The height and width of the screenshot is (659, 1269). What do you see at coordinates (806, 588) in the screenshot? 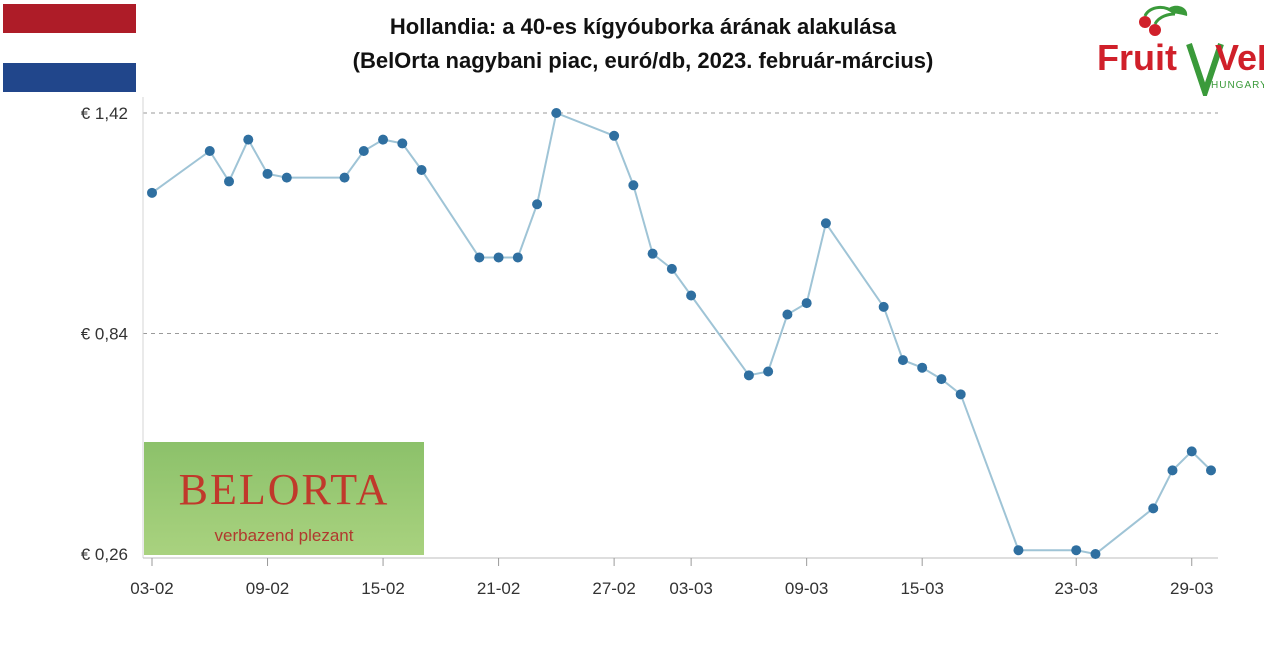
I see `x-tick-label: 09-03` at bounding box center [806, 588].